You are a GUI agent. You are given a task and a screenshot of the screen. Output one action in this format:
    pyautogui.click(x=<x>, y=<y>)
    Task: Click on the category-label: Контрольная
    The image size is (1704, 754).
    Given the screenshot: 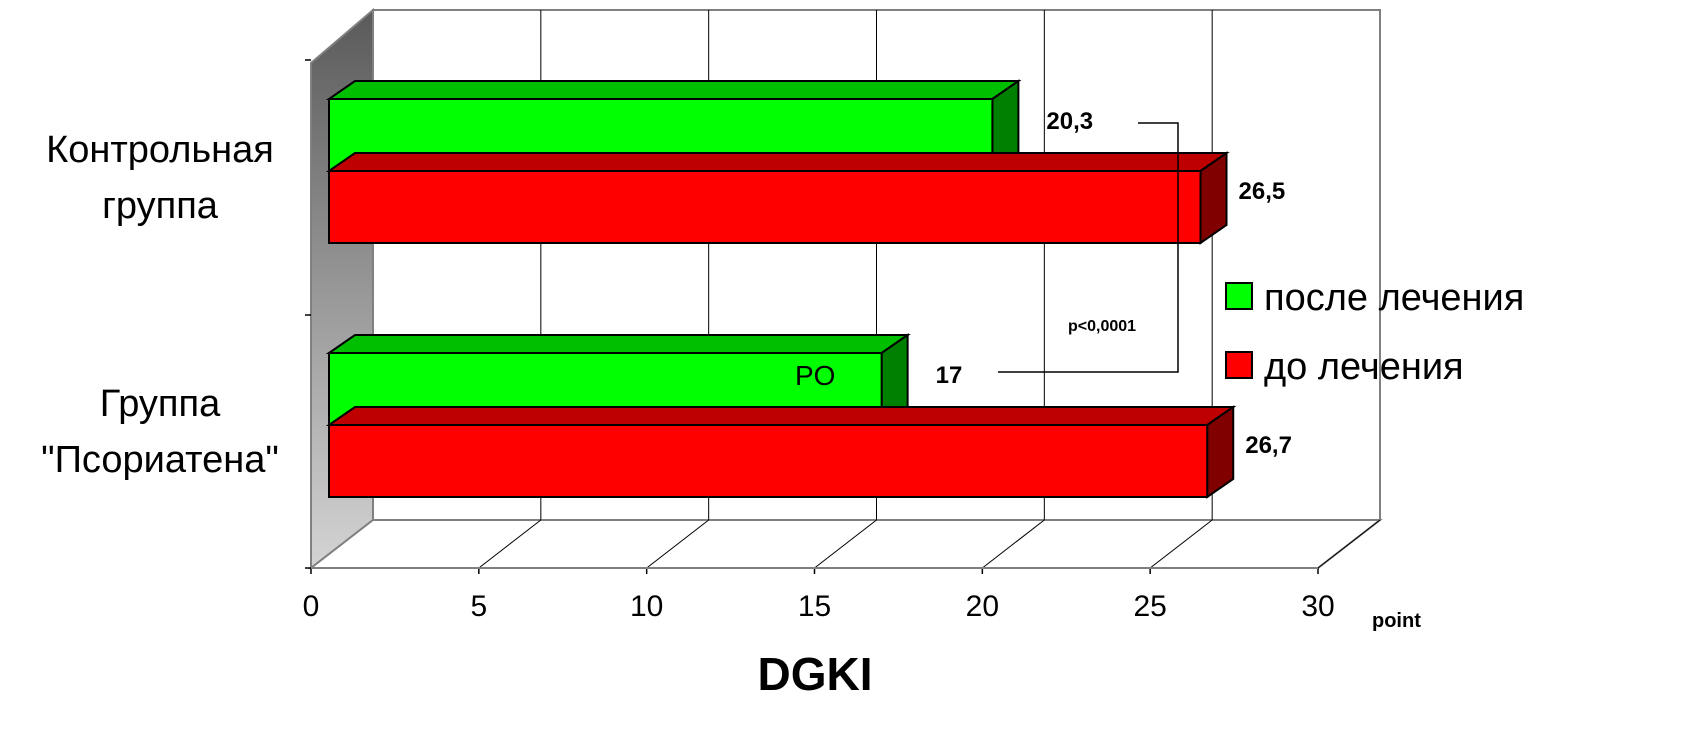 What is the action you would take?
    pyautogui.click(x=160, y=150)
    